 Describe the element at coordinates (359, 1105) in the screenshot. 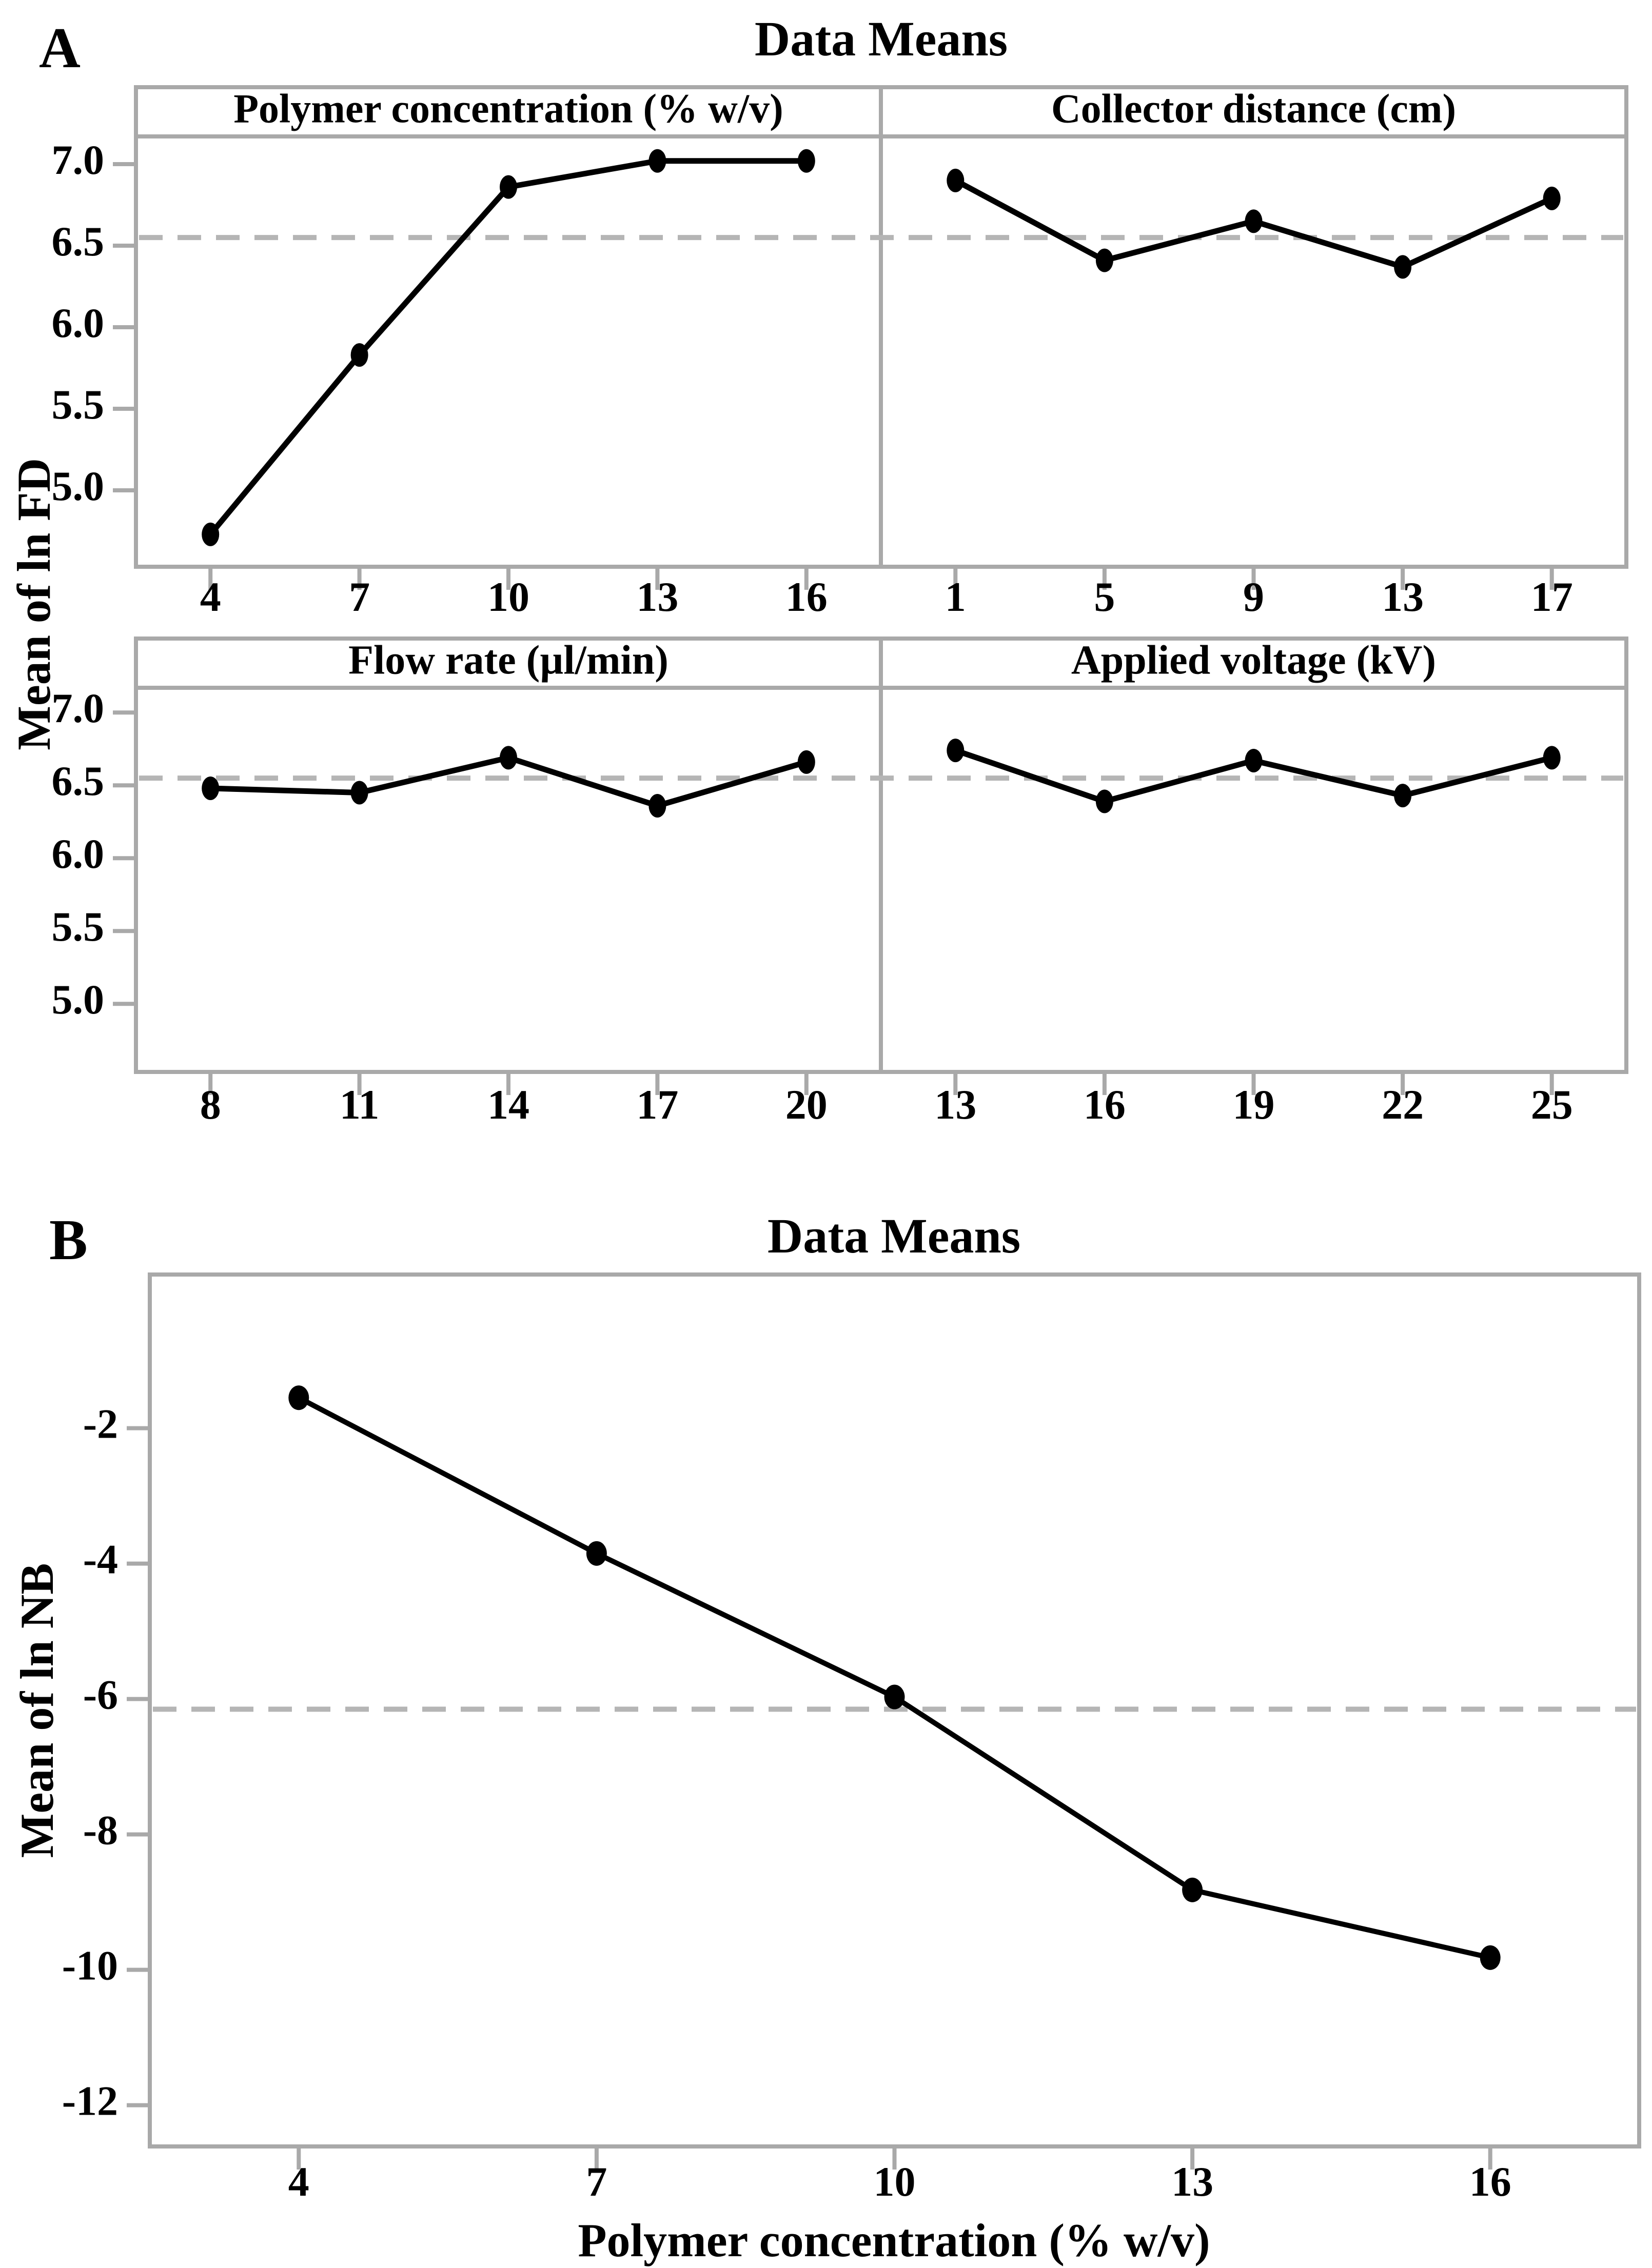

I see `x-tick-label: 11` at that location.